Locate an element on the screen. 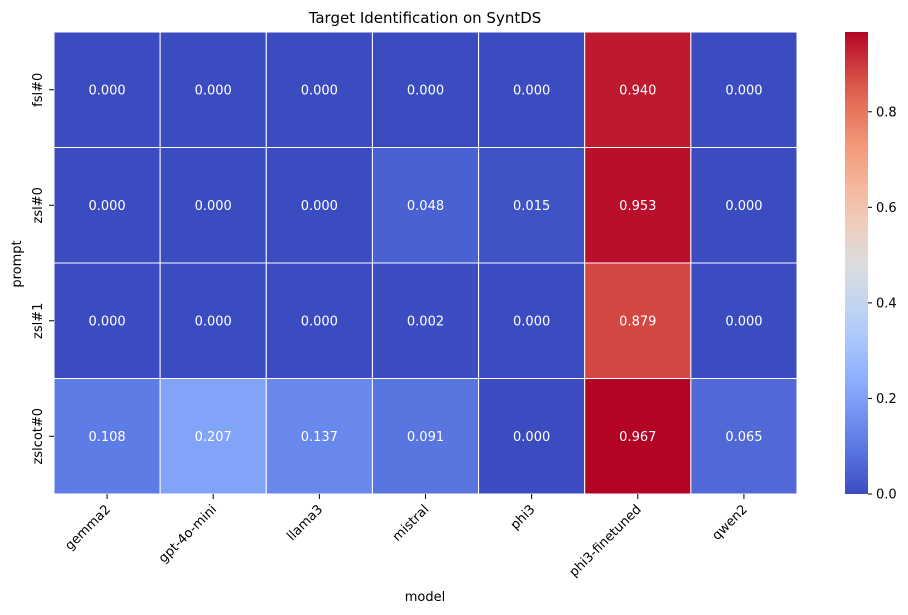 The height and width of the screenshot is (615, 908). colorbar-tick-label: 0.4 is located at coordinates (886, 303).